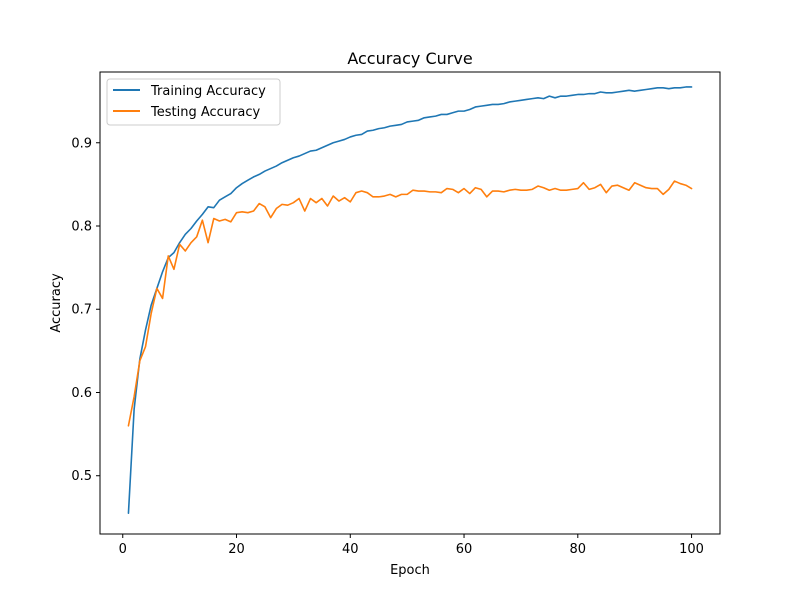  What do you see at coordinates (464, 549) in the screenshot?
I see `x-tick-label: 60` at bounding box center [464, 549].